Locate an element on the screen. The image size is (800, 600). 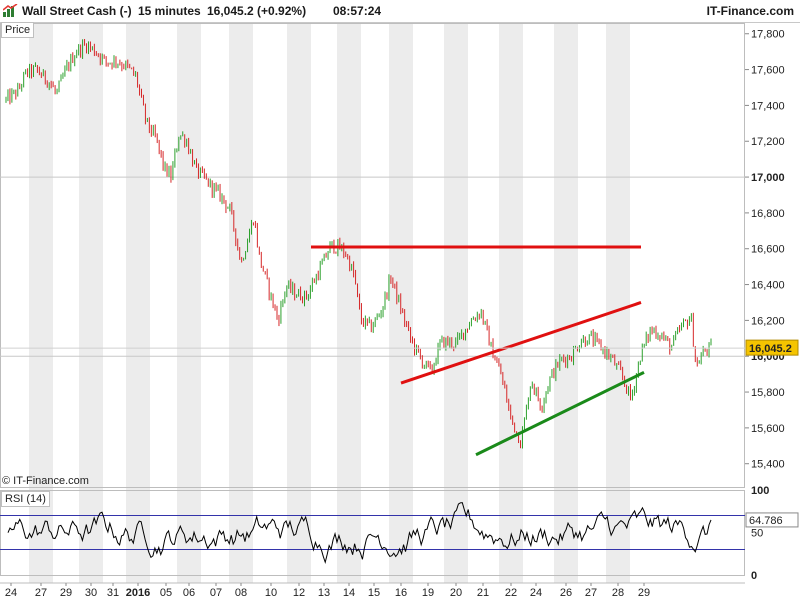
timeframe-label: 15 minutes is located at coordinates (169, 11).